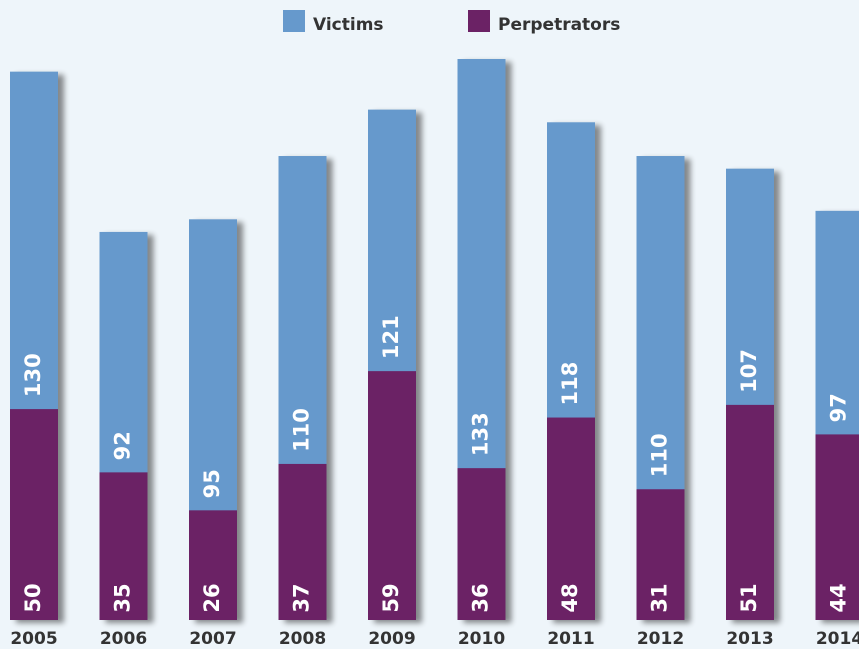 This screenshot has width=859, height=649. I want to click on legend-label: Perpetrators, so click(559, 25).